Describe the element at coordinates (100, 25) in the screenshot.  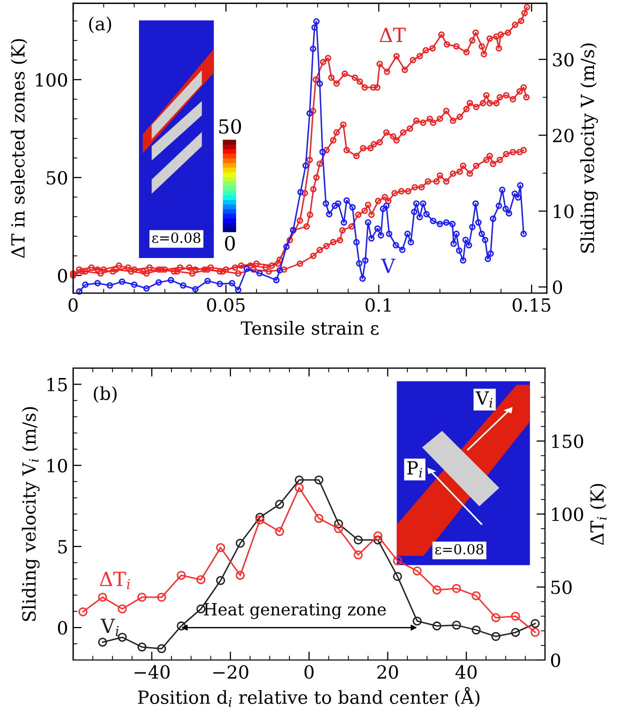
I see `annotation: (a)` at that location.